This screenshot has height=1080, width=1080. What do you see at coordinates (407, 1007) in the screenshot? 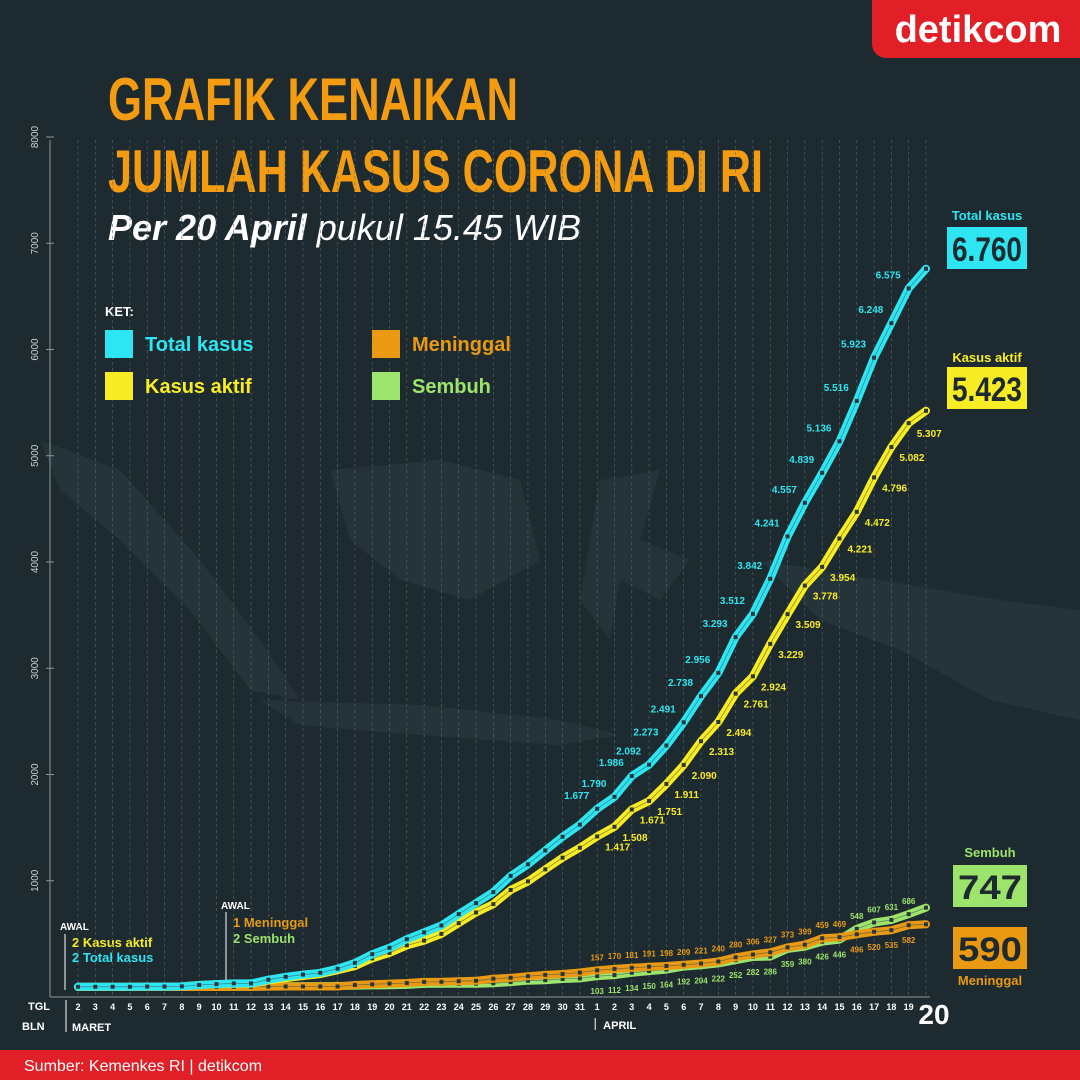
I see `x-tick-label: 21` at bounding box center [407, 1007].